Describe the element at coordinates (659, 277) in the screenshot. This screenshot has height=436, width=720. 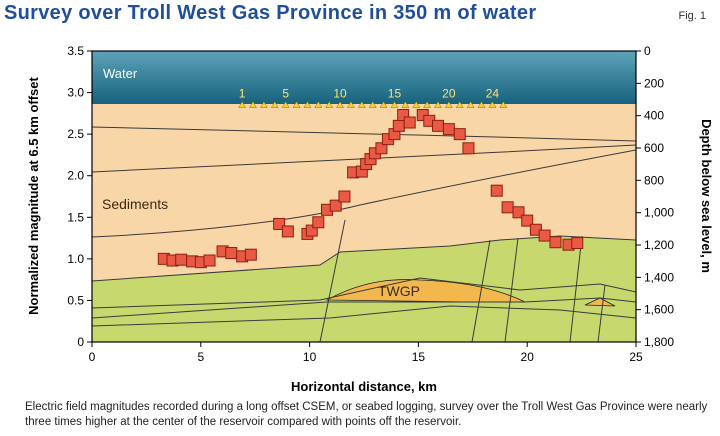
I see `y2-tick-label: 1,400` at that location.